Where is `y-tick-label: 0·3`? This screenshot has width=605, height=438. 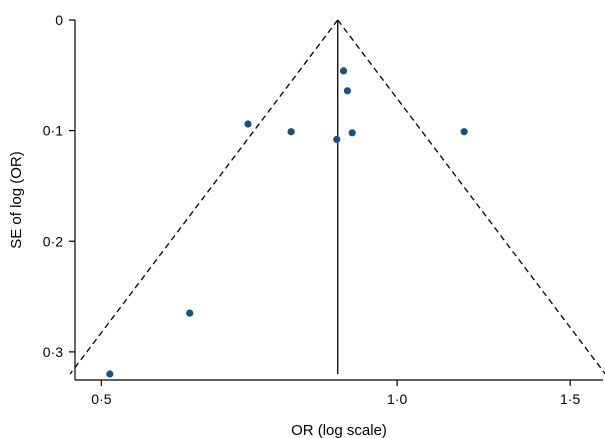 y-tick-label: 0·3 is located at coordinates (53, 352).